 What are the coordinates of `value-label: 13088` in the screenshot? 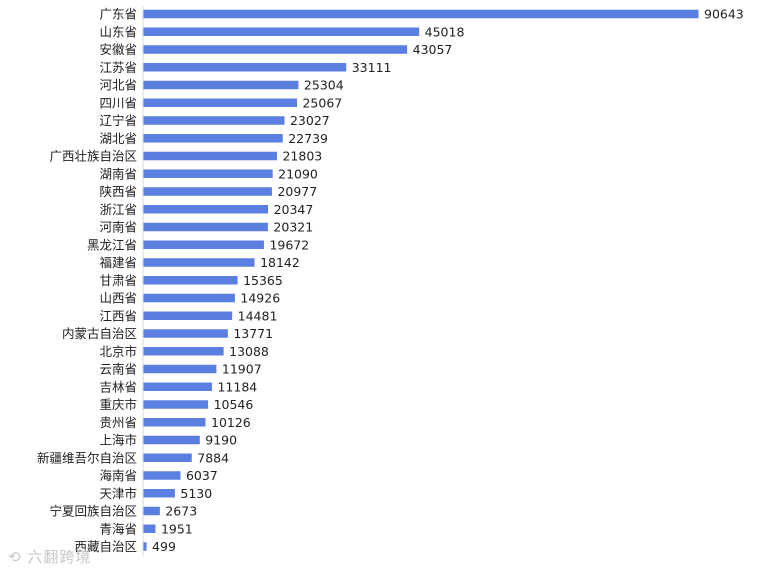 It's located at (249, 351).